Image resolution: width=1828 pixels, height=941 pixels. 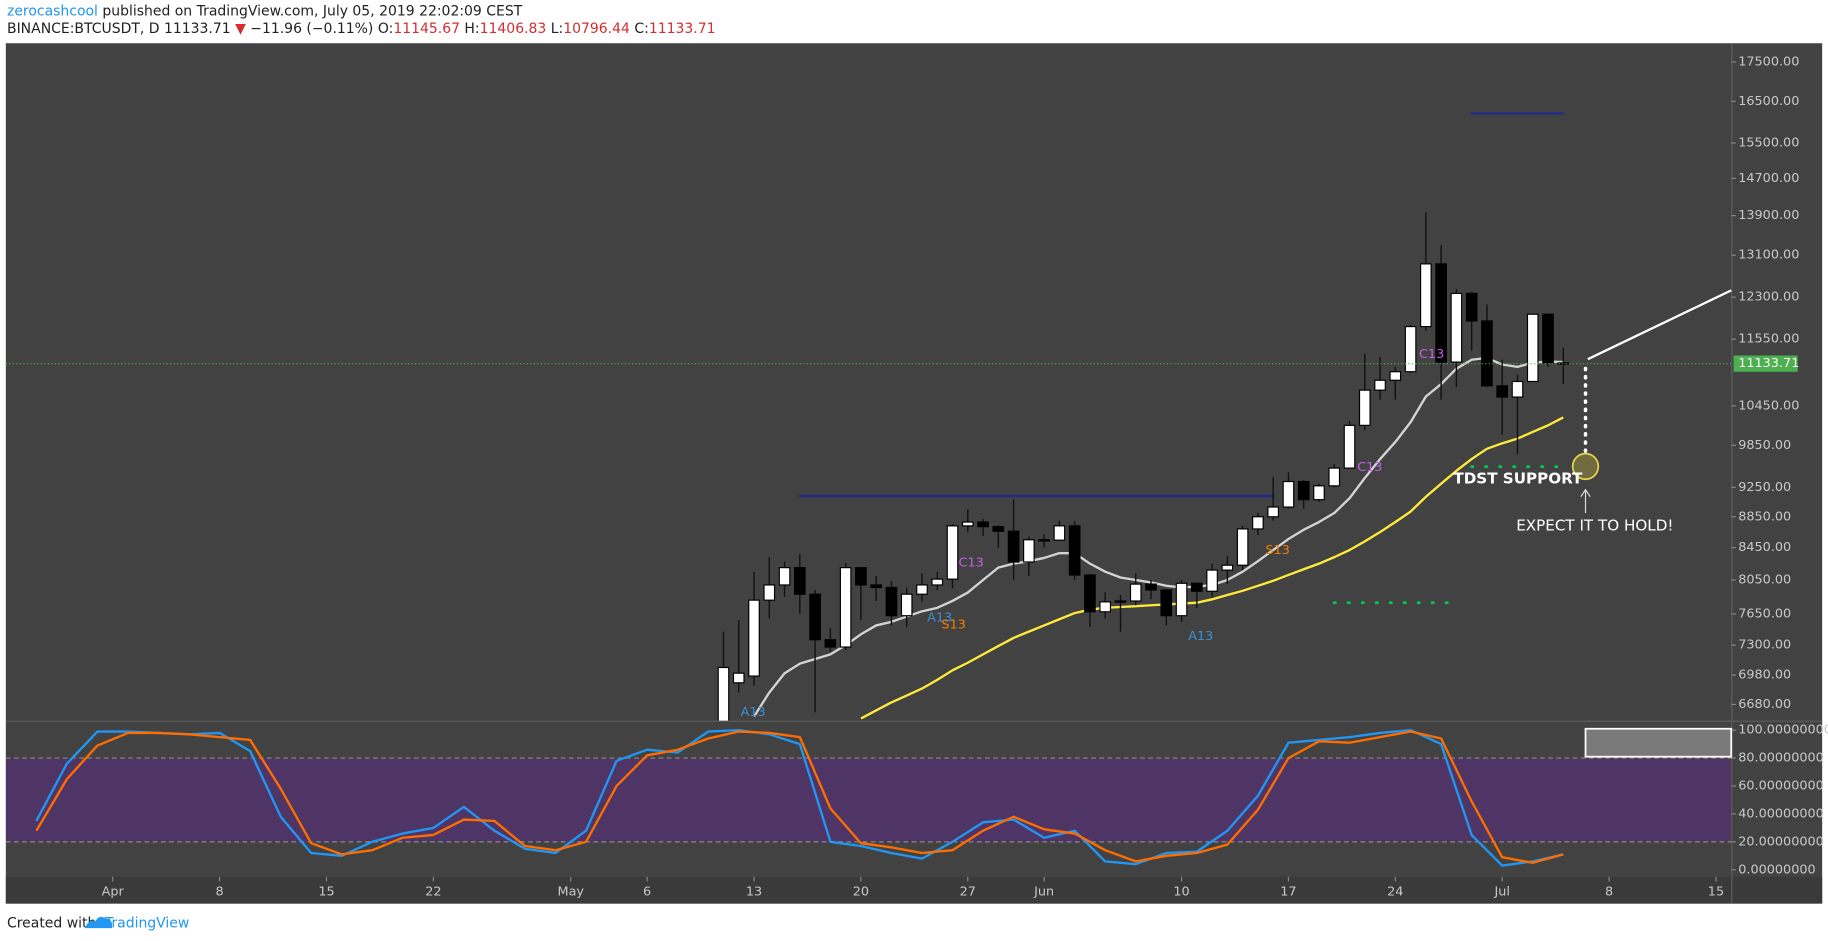 I want to click on y-tick-label: 13100.00, so click(x=1768, y=255).